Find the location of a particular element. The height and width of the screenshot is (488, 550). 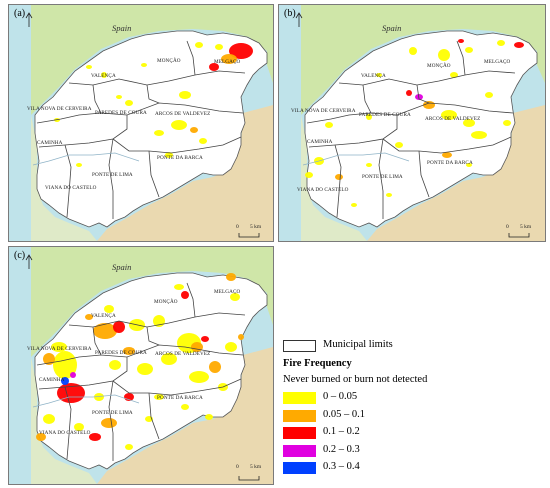

muni-melgaco: MELGAÇO is located at coordinates (227, 62).